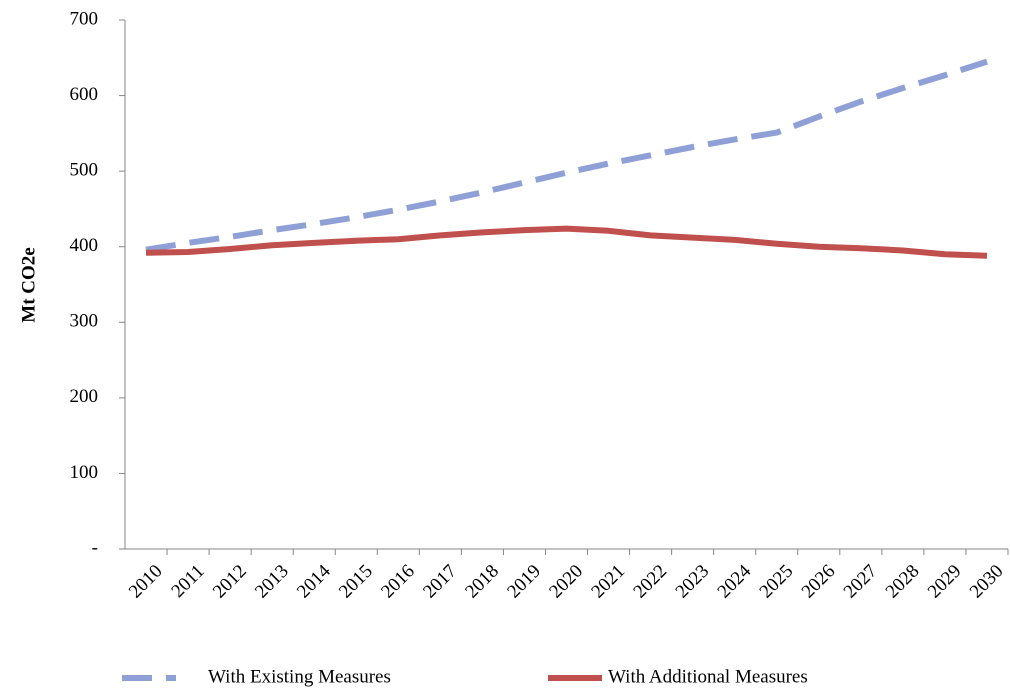  I want to click on y-tick-label: 100, so click(84, 472).